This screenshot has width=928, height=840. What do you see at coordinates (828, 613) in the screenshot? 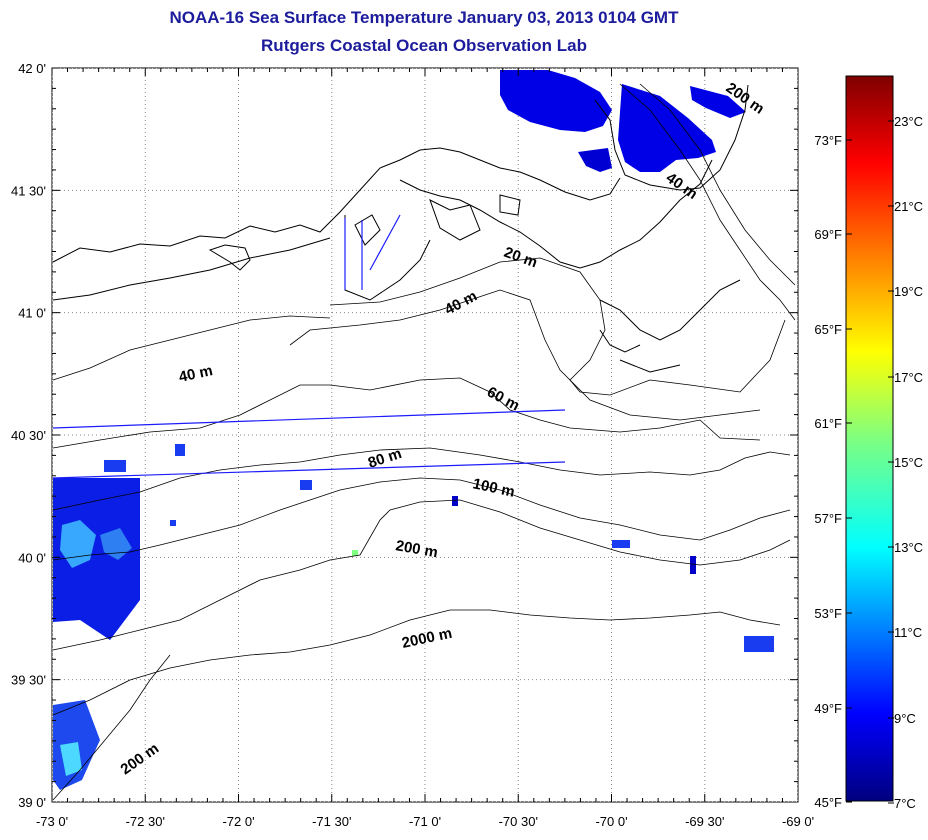
I see `colorbar-fahrenheit-label: 53°F` at bounding box center [828, 613].